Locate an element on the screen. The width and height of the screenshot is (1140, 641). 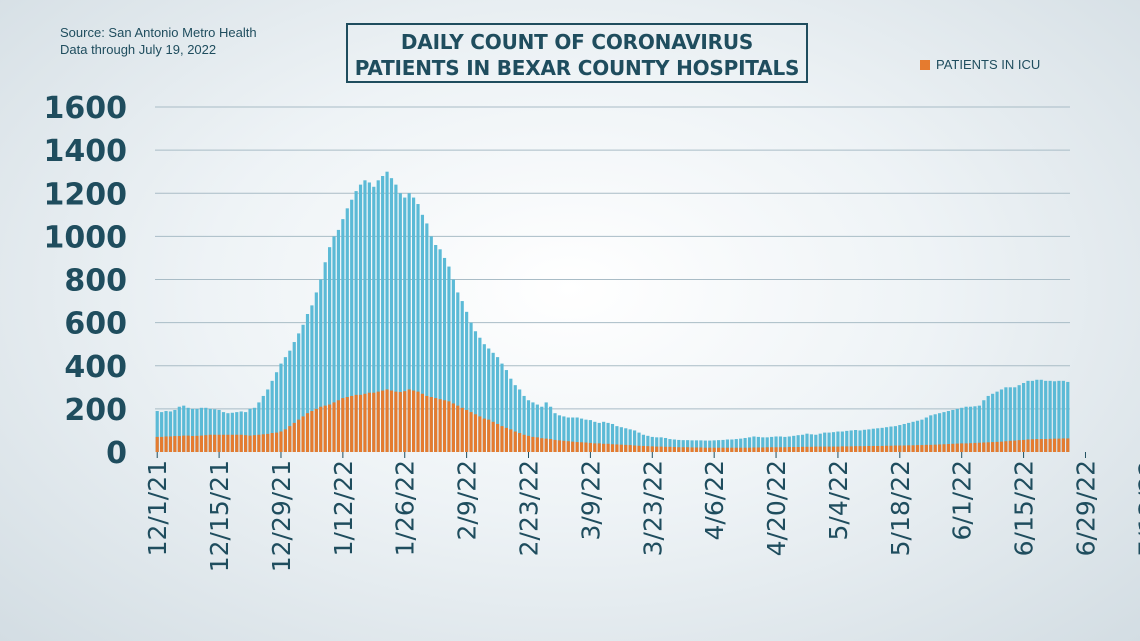
y-tick-label: 1600 is located at coordinates (86, 108).